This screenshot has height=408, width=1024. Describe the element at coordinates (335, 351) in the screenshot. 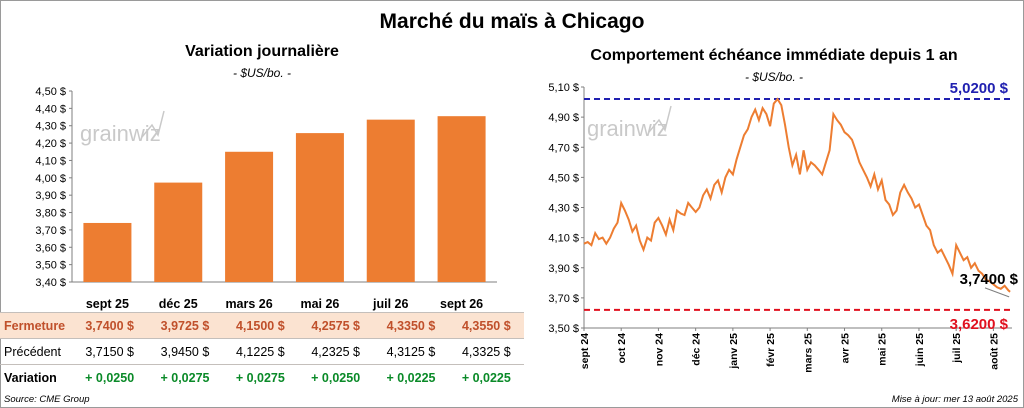

I see `table-cell: 4,2325 $` at that location.